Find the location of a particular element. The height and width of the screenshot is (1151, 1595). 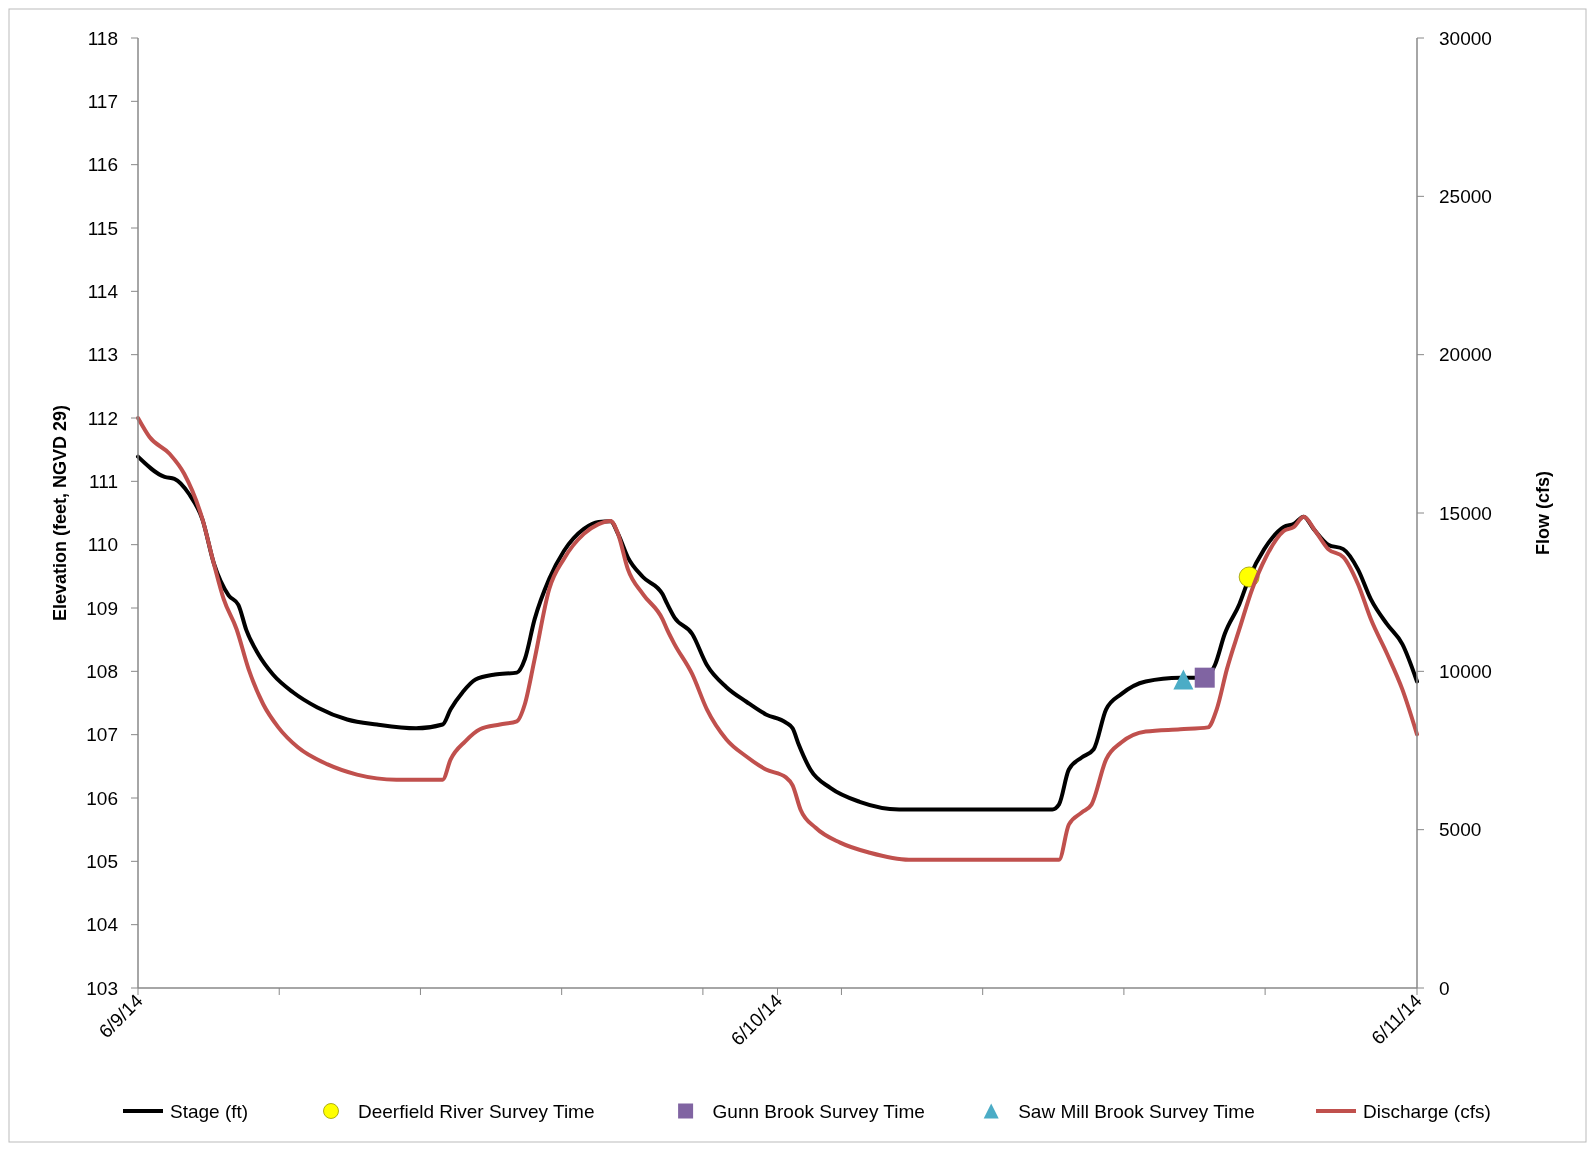

y2-tick-label: 5000 is located at coordinates (1460, 830).